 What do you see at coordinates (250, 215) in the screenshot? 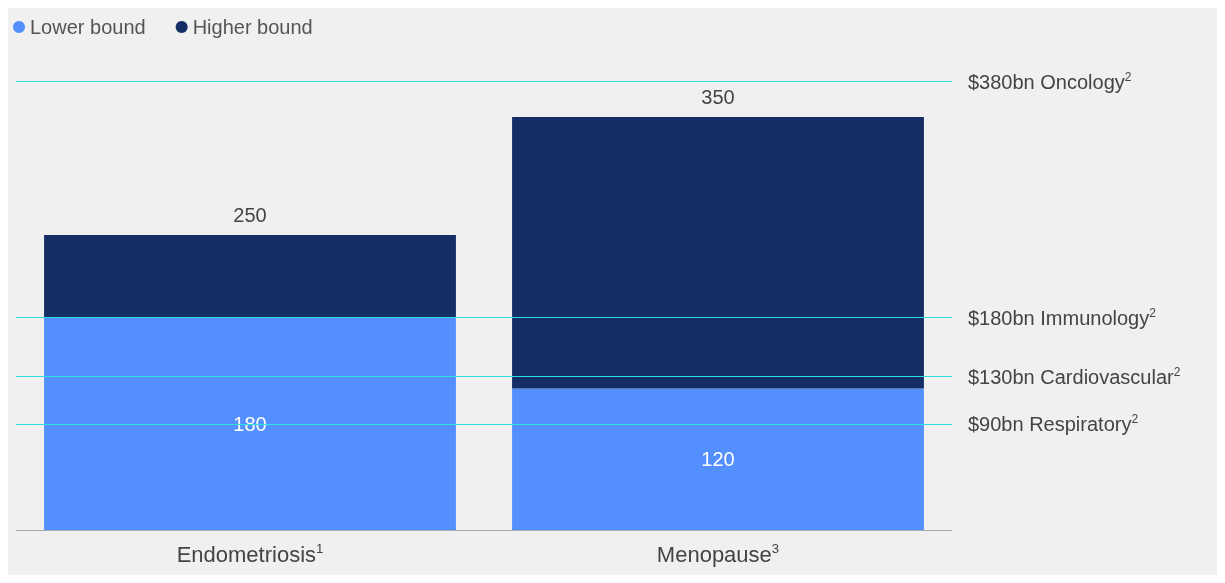
I see `total-label: 250` at bounding box center [250, 215].